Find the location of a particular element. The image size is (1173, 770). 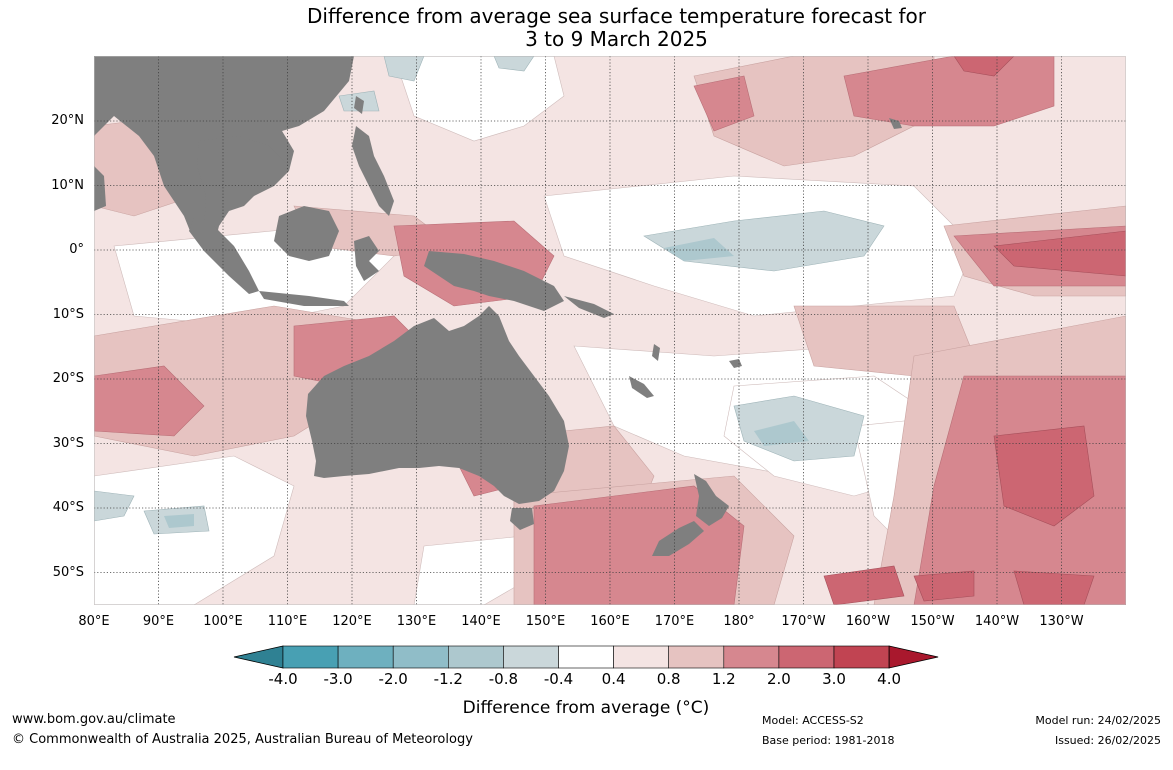

land-new-caledonia is located at coordinates (641, 387).